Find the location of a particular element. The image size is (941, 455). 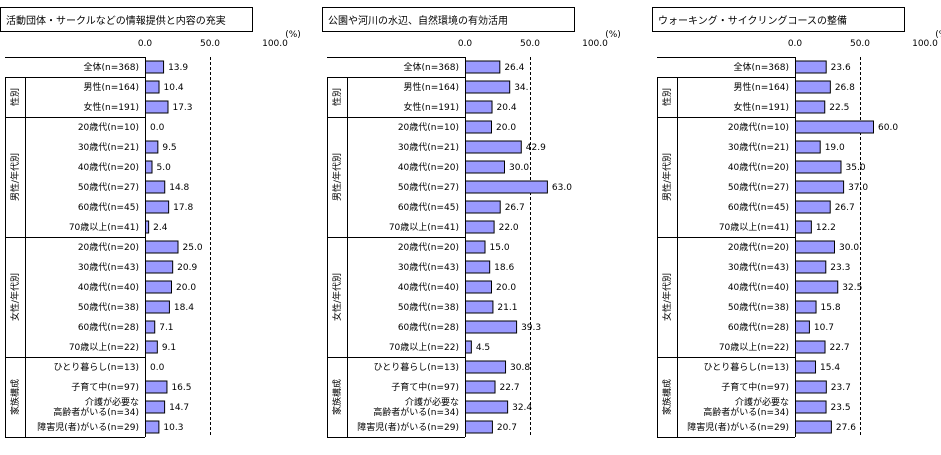

data-label: 26.8 is located at coordinates (845, 88).